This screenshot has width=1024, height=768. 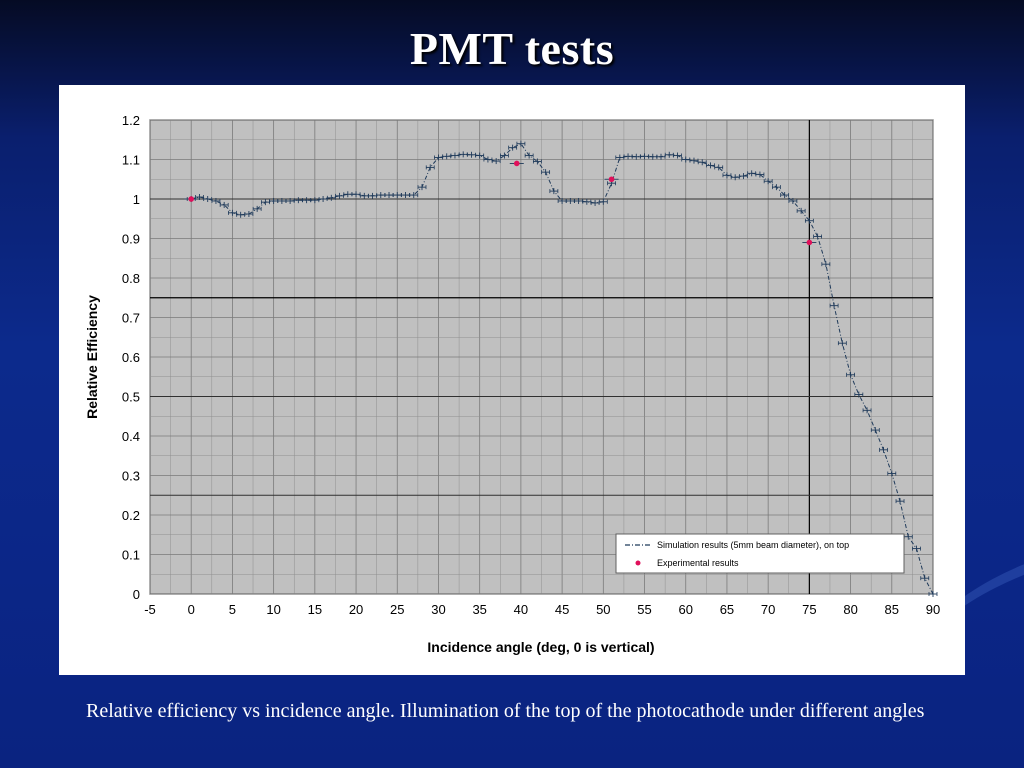 I want to click on x-tick-label: 70, so click(x=768, y=609).